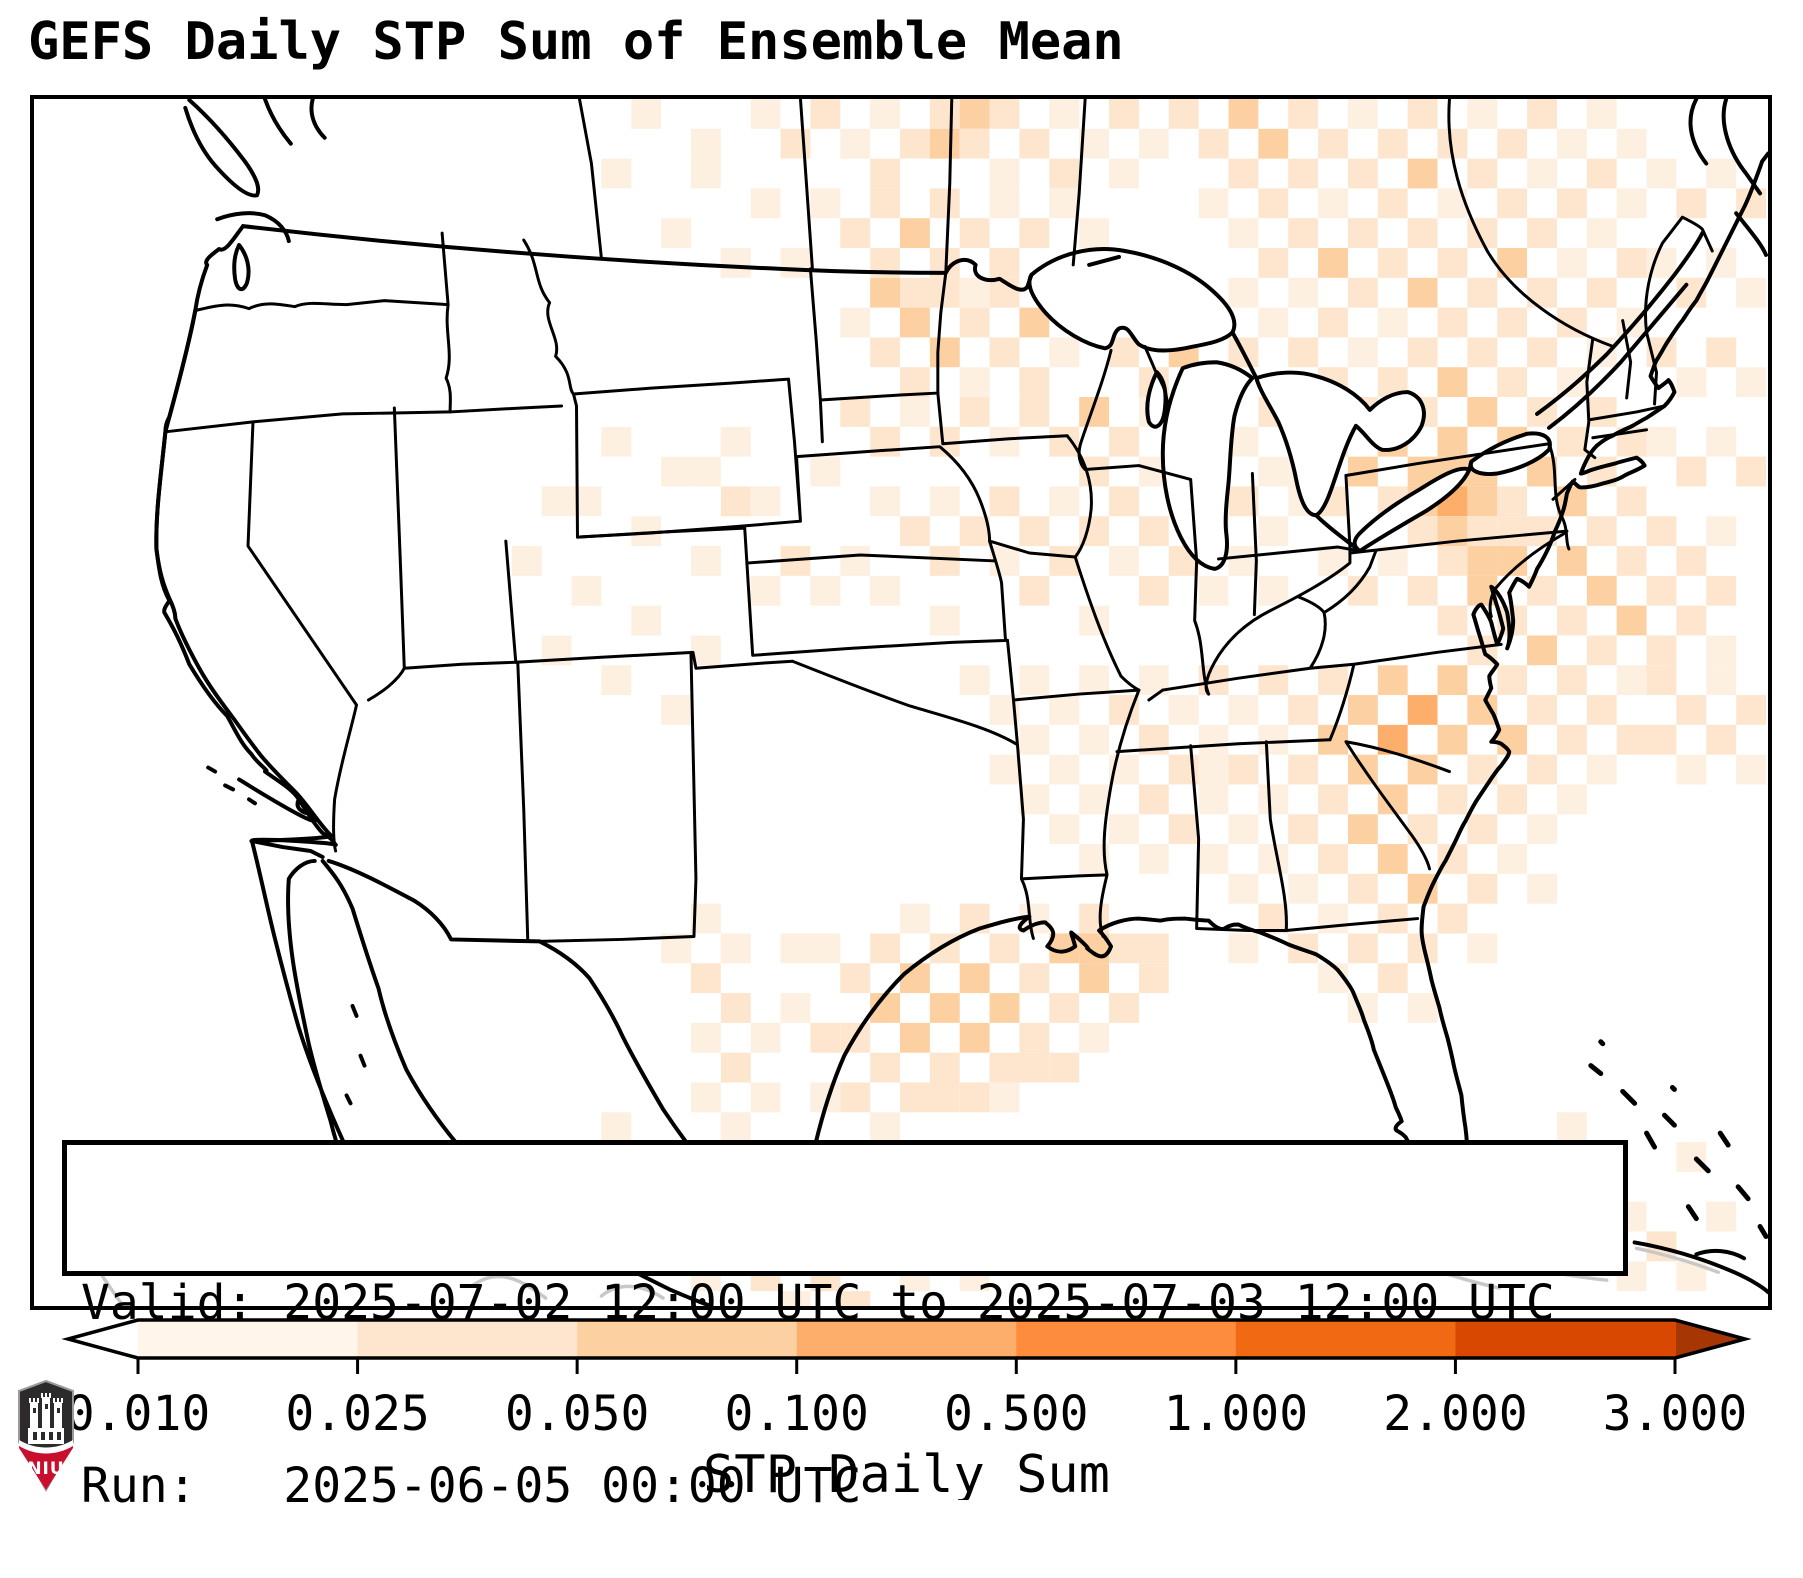 Image resolution: width=1803 pixels, height=1578 pixels. What do you see at coordinates (1412, 509) in the screenshot?
I see `lake-erie` at bounding box center [1412, 509].